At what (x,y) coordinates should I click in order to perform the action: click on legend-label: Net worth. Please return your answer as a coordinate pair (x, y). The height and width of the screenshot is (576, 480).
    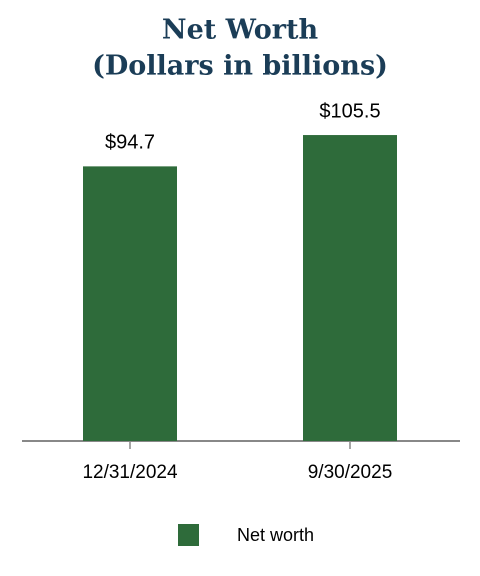
    Looking at the image, I should click on (275, 535).